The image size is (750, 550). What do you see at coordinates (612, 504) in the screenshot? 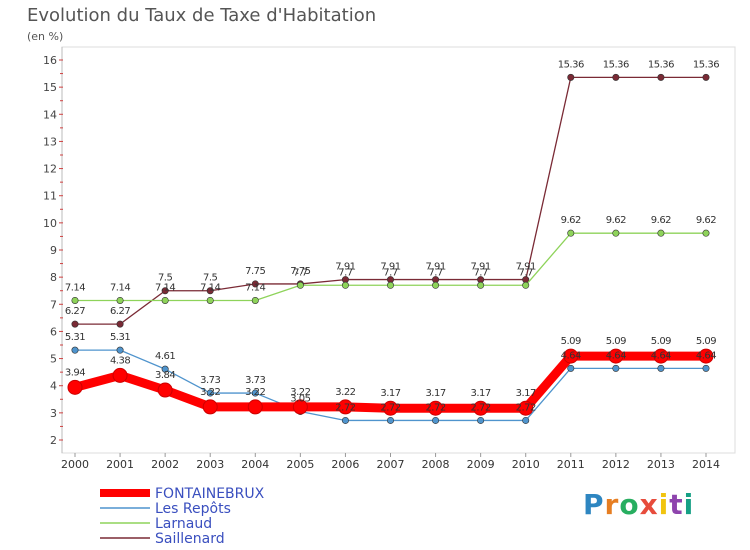
I see `logo-letter: r` at bounding box center [612, 504].